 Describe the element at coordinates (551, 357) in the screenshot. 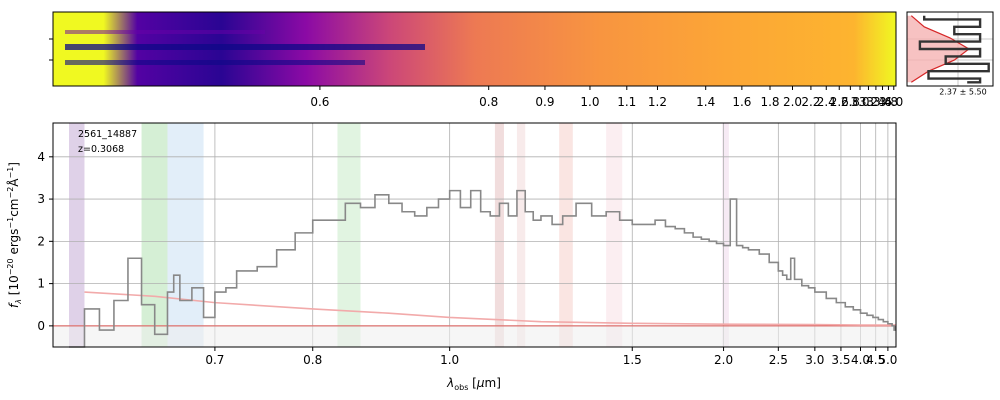

I see `spectrum-1d-x-ticks: 0.7 0.8 1.0 1.5 2.0 2.5 3.0 3.5 4.04.55.0` at that location.